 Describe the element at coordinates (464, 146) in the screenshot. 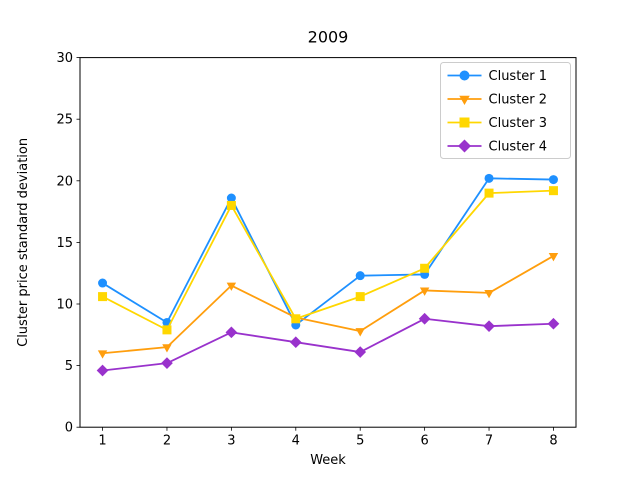

I see `legend-marker-diamond` at that location.